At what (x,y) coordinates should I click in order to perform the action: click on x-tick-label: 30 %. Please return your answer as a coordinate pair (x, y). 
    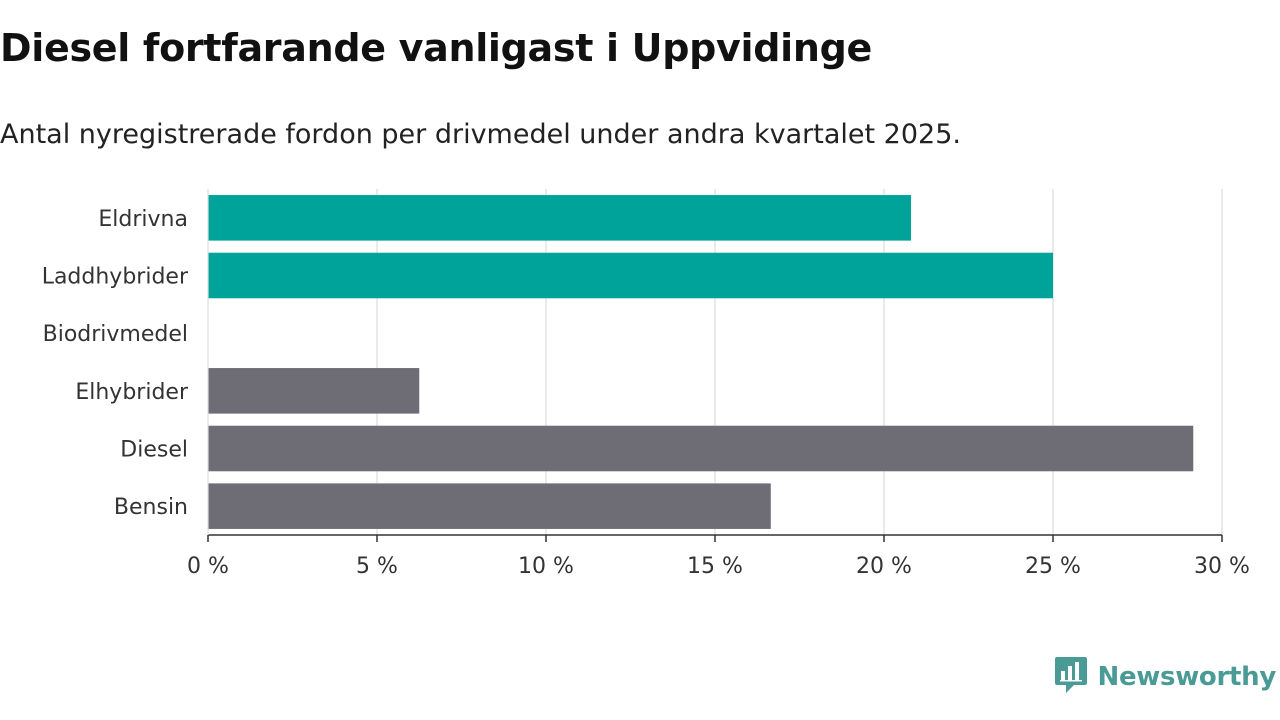
    Looking at the image, I should click on (1222, 566).